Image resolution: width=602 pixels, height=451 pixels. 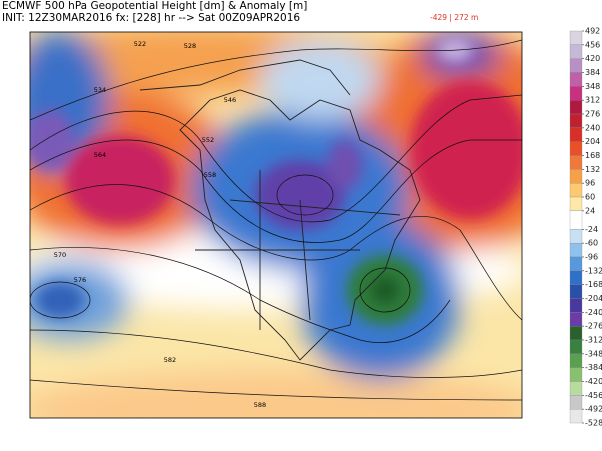 I want to click on extremes: -429 | 272 m, so click(x=454, y=17).